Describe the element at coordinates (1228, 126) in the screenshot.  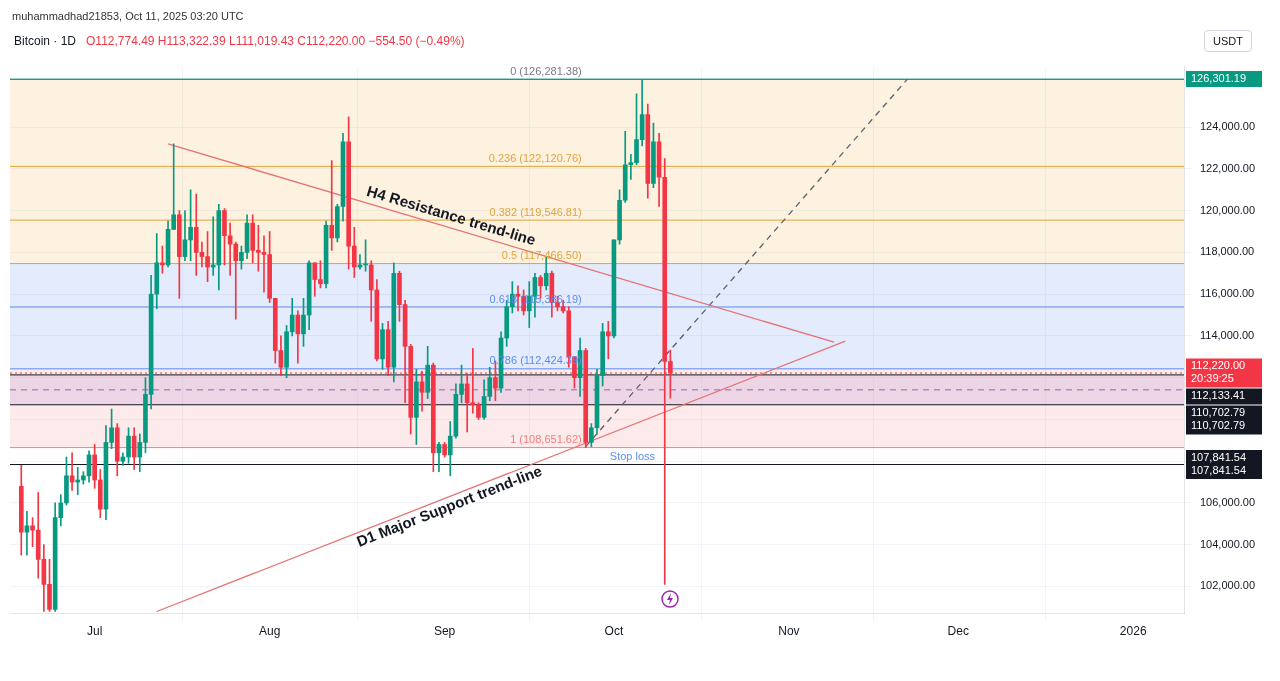
I see `y-tick-label: 124,000.00` at that location.